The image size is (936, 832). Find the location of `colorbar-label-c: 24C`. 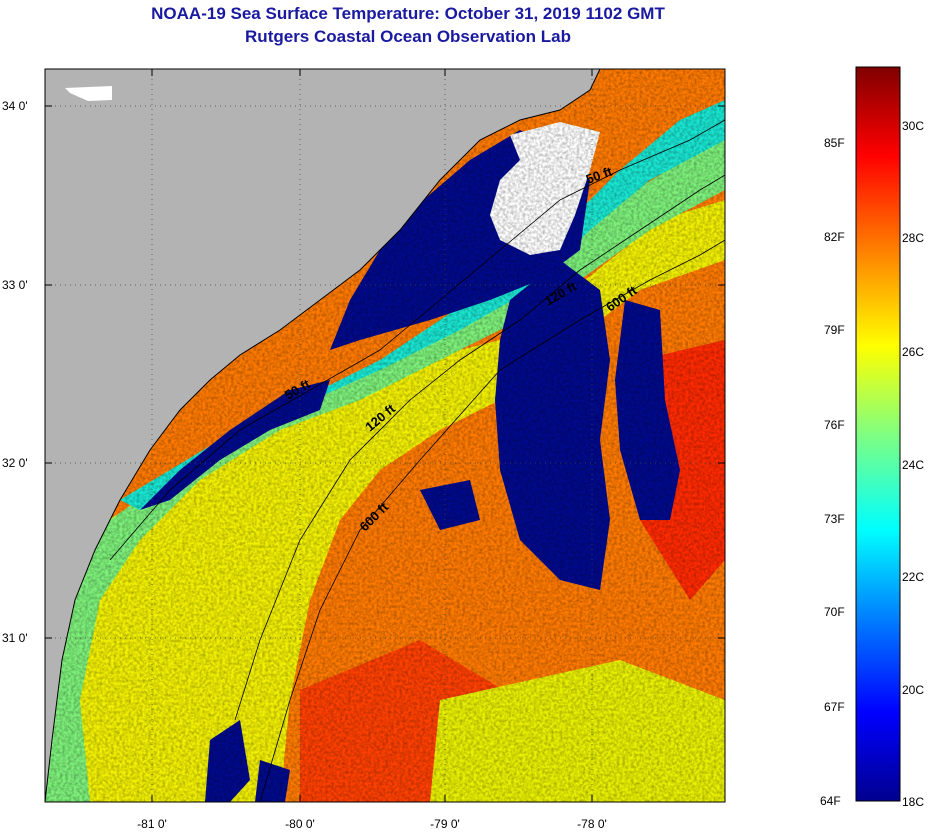

colorbar-label-c: 24C is located at coordinates (913, 465).